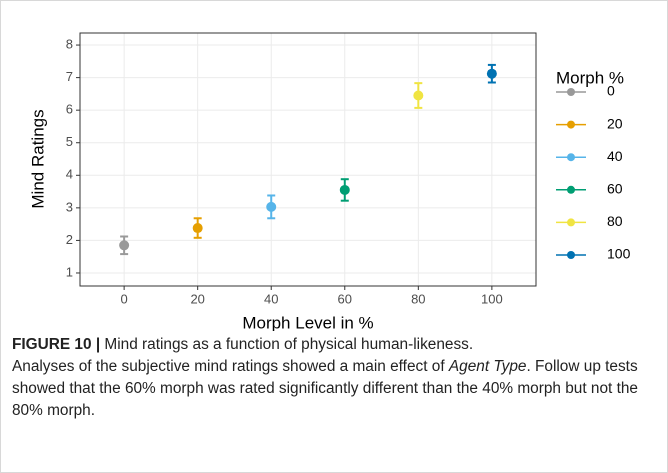 The height and width of the screenshot is (473, 668). I want to click on legend-label: 20, so click(615, 123).